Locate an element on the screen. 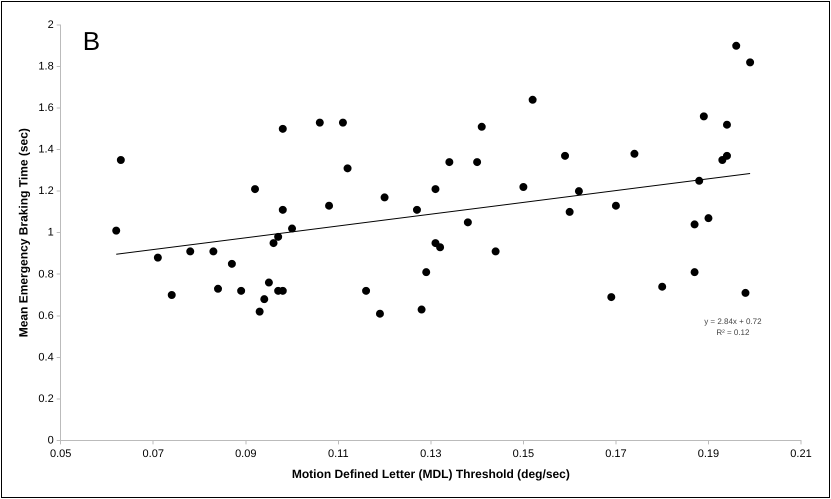 This screenshot has width=831, height=499. x-tick-label: 0.15 is located at coordinates (523, 454).